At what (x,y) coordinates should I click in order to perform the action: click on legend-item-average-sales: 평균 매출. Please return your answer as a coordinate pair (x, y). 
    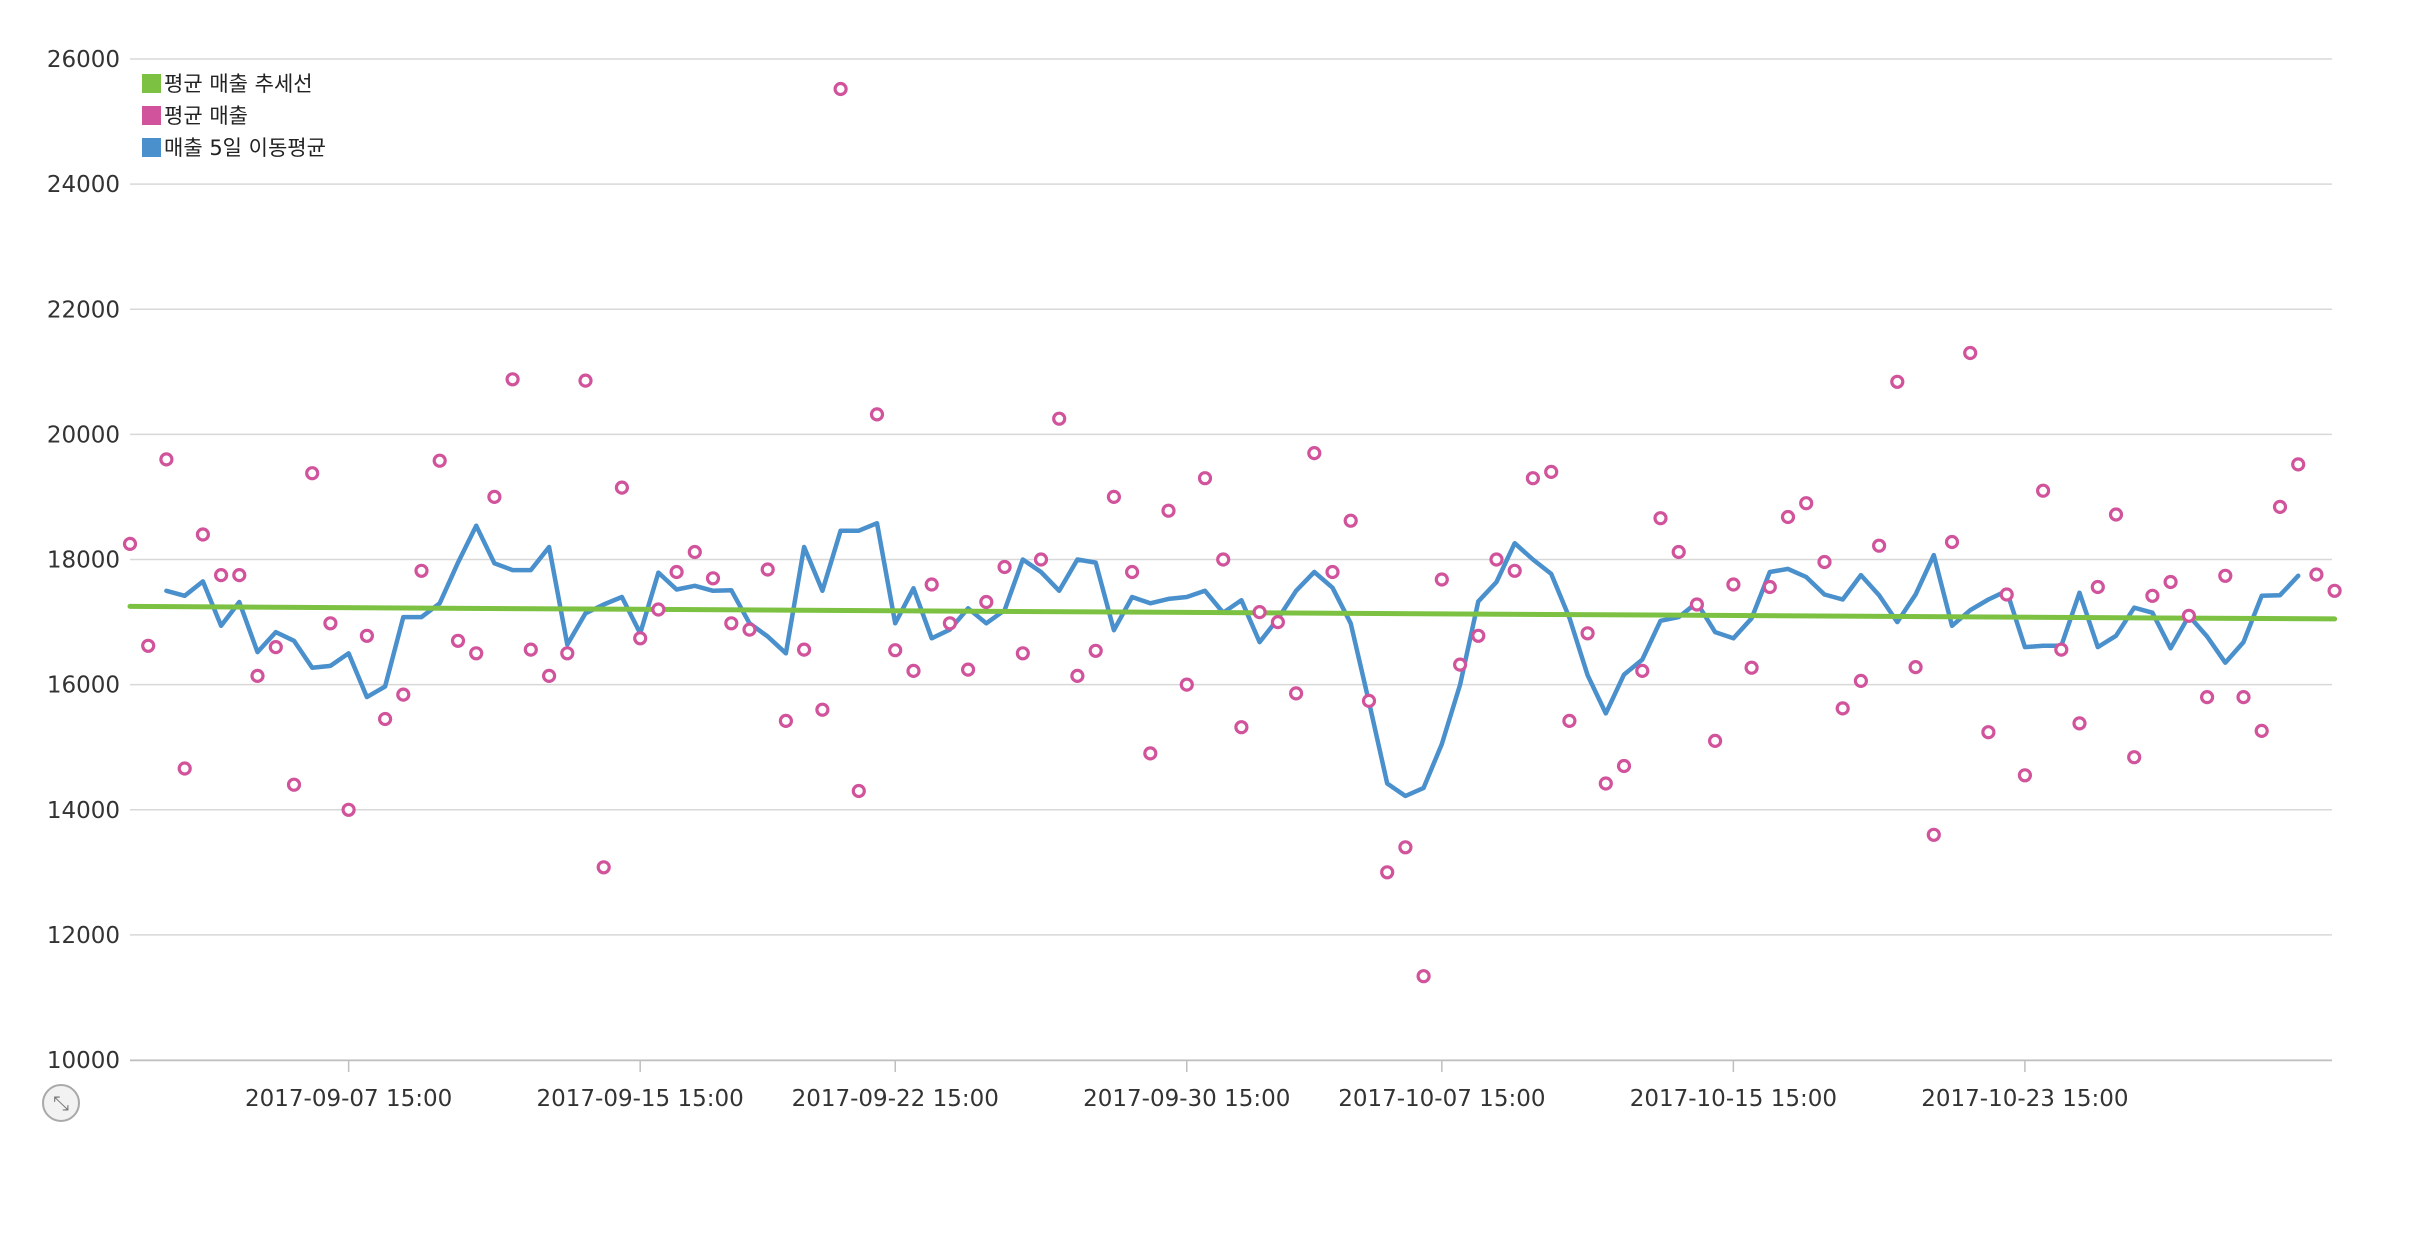
    Looking at the image, I should click on (195, 116).